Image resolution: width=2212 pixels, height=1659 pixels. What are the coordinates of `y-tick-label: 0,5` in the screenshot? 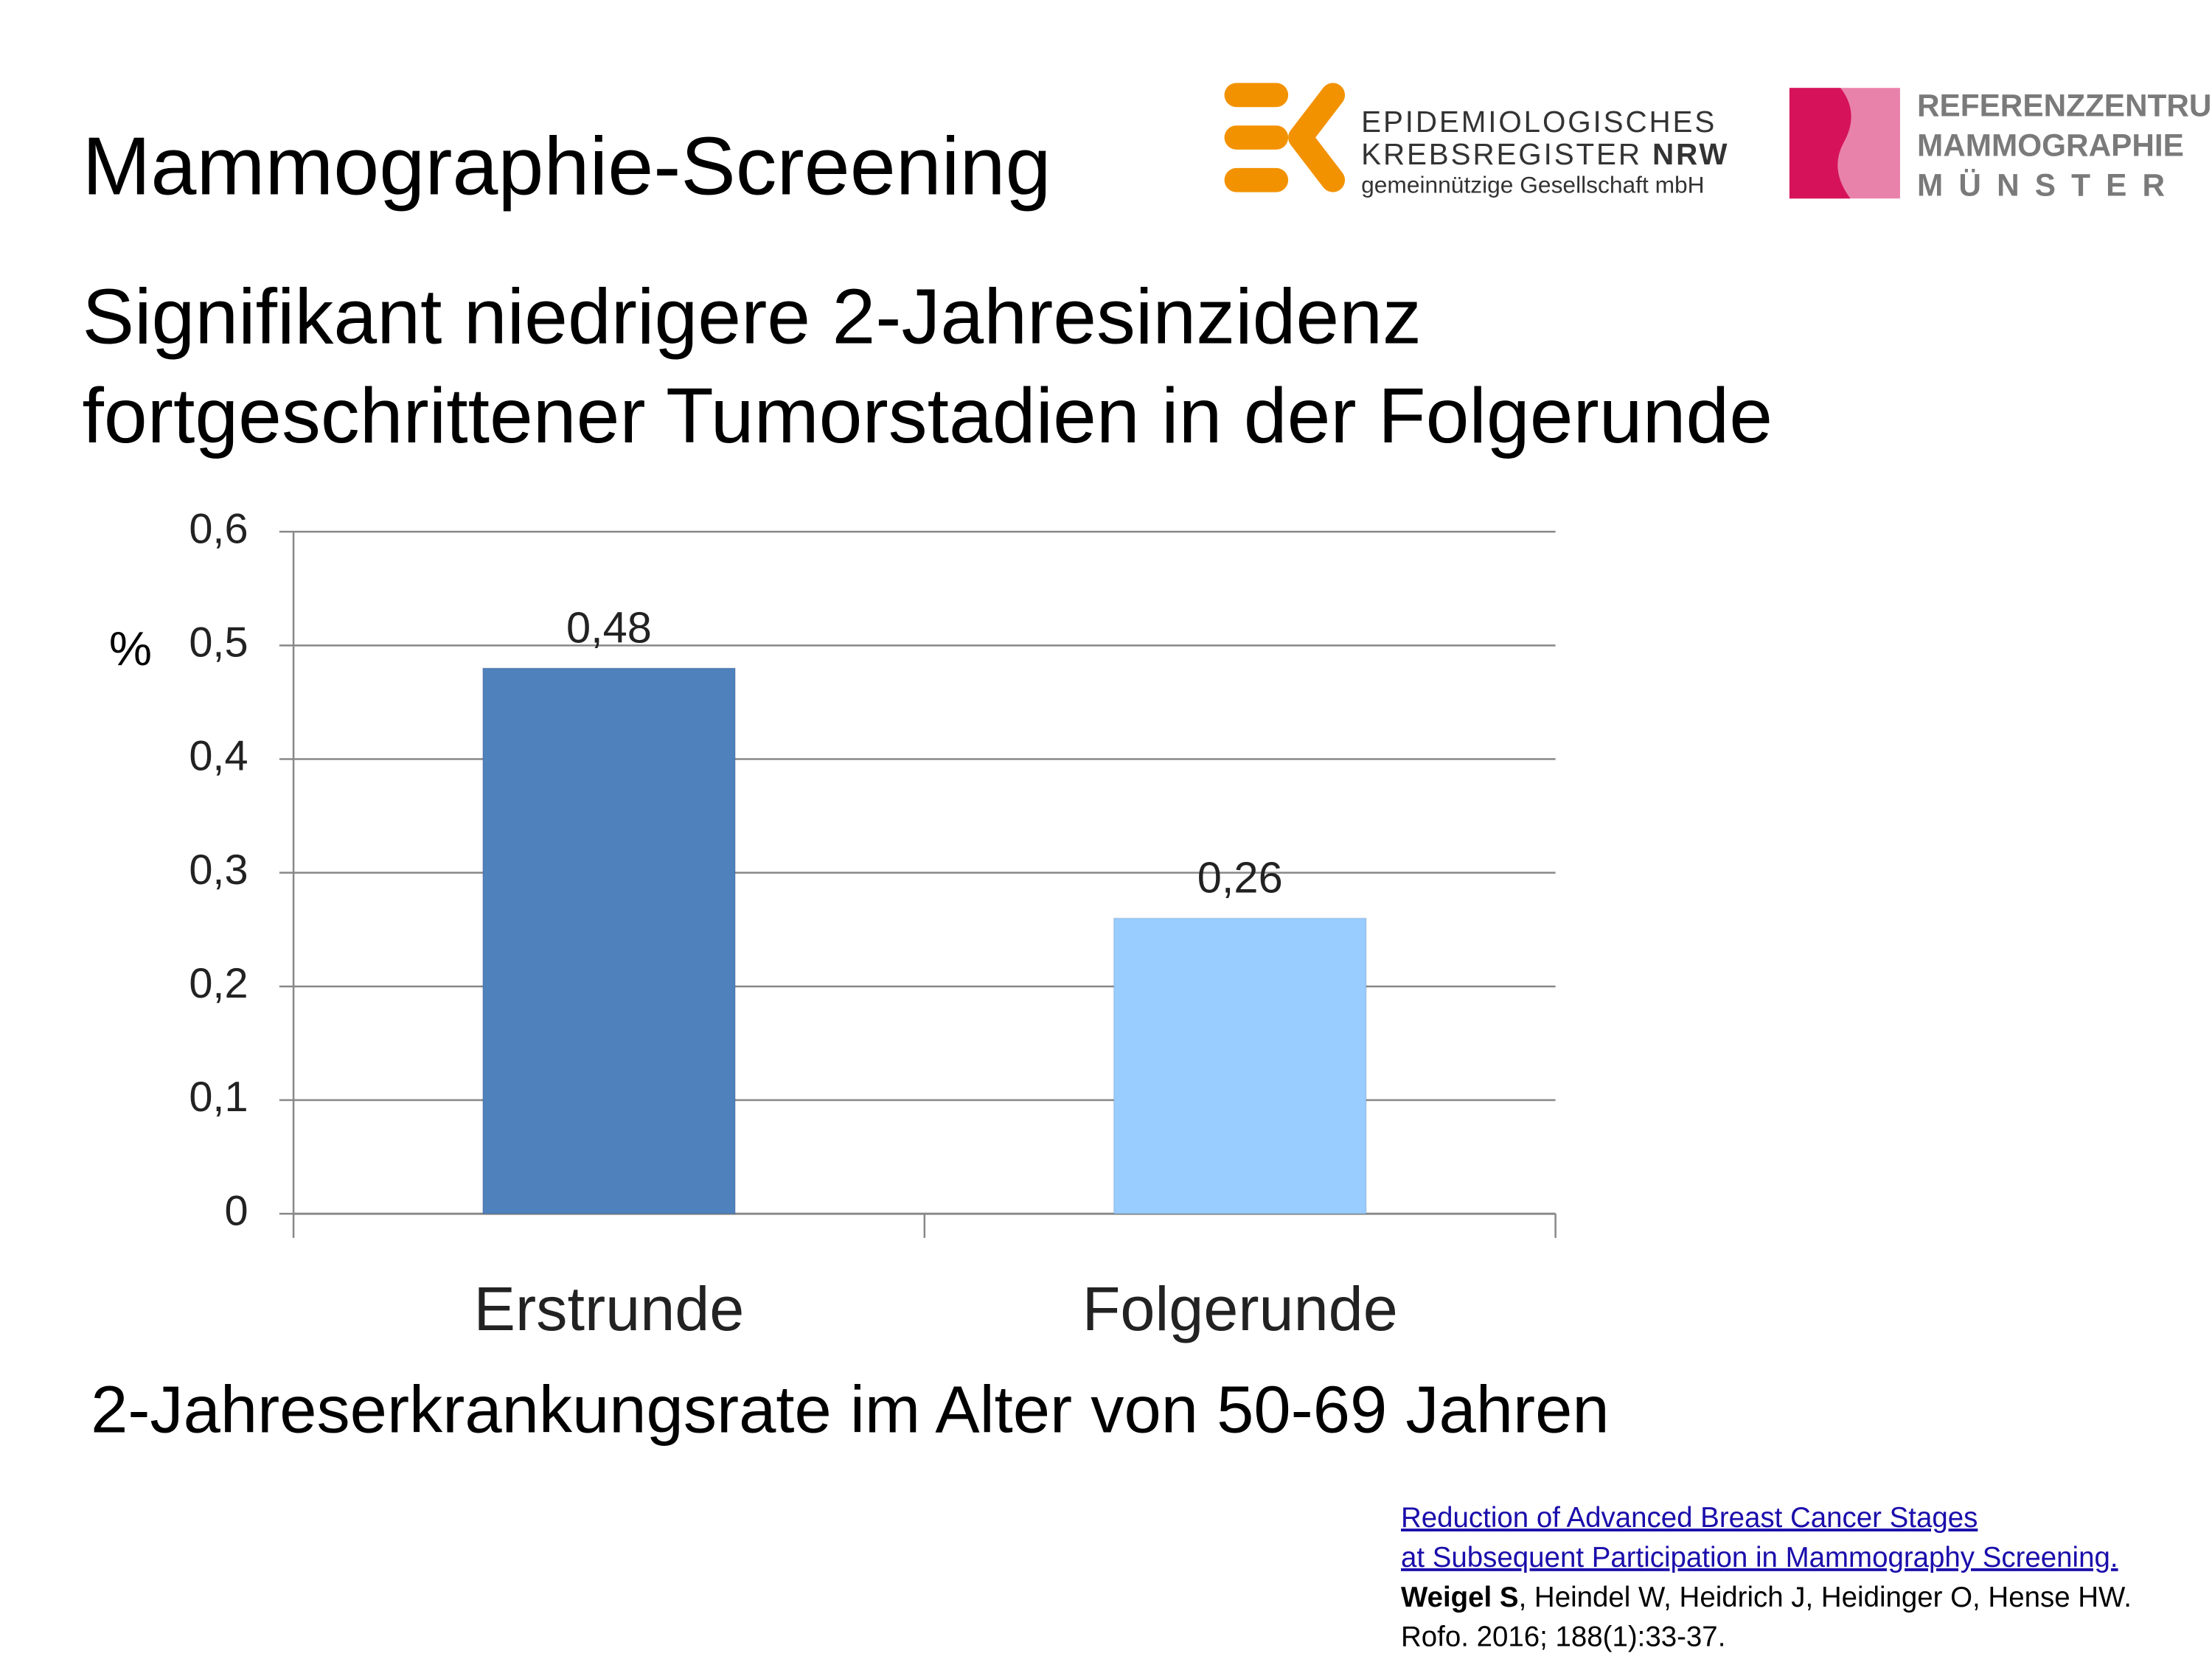 It's located at (218, 643).